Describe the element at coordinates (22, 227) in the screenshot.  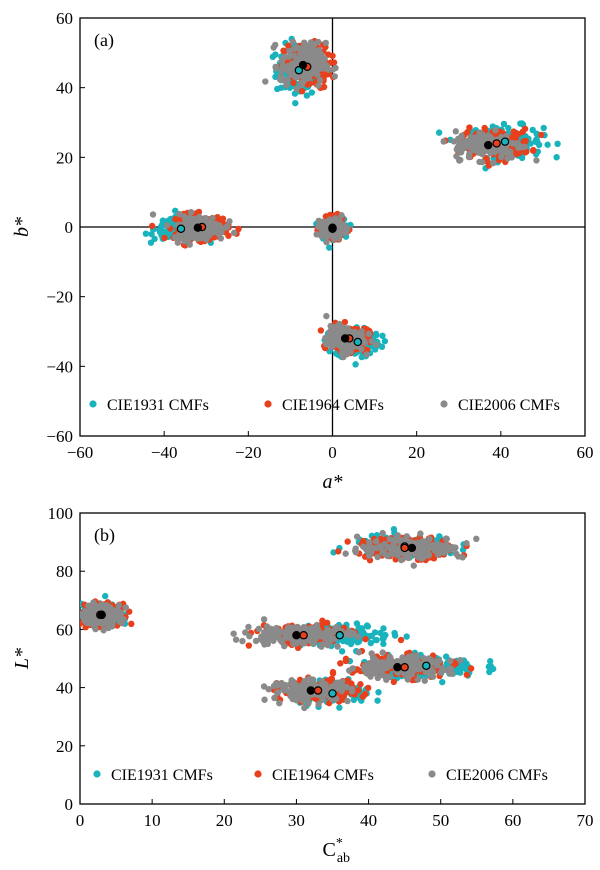
I see `y-axis-title: b*` at that location.